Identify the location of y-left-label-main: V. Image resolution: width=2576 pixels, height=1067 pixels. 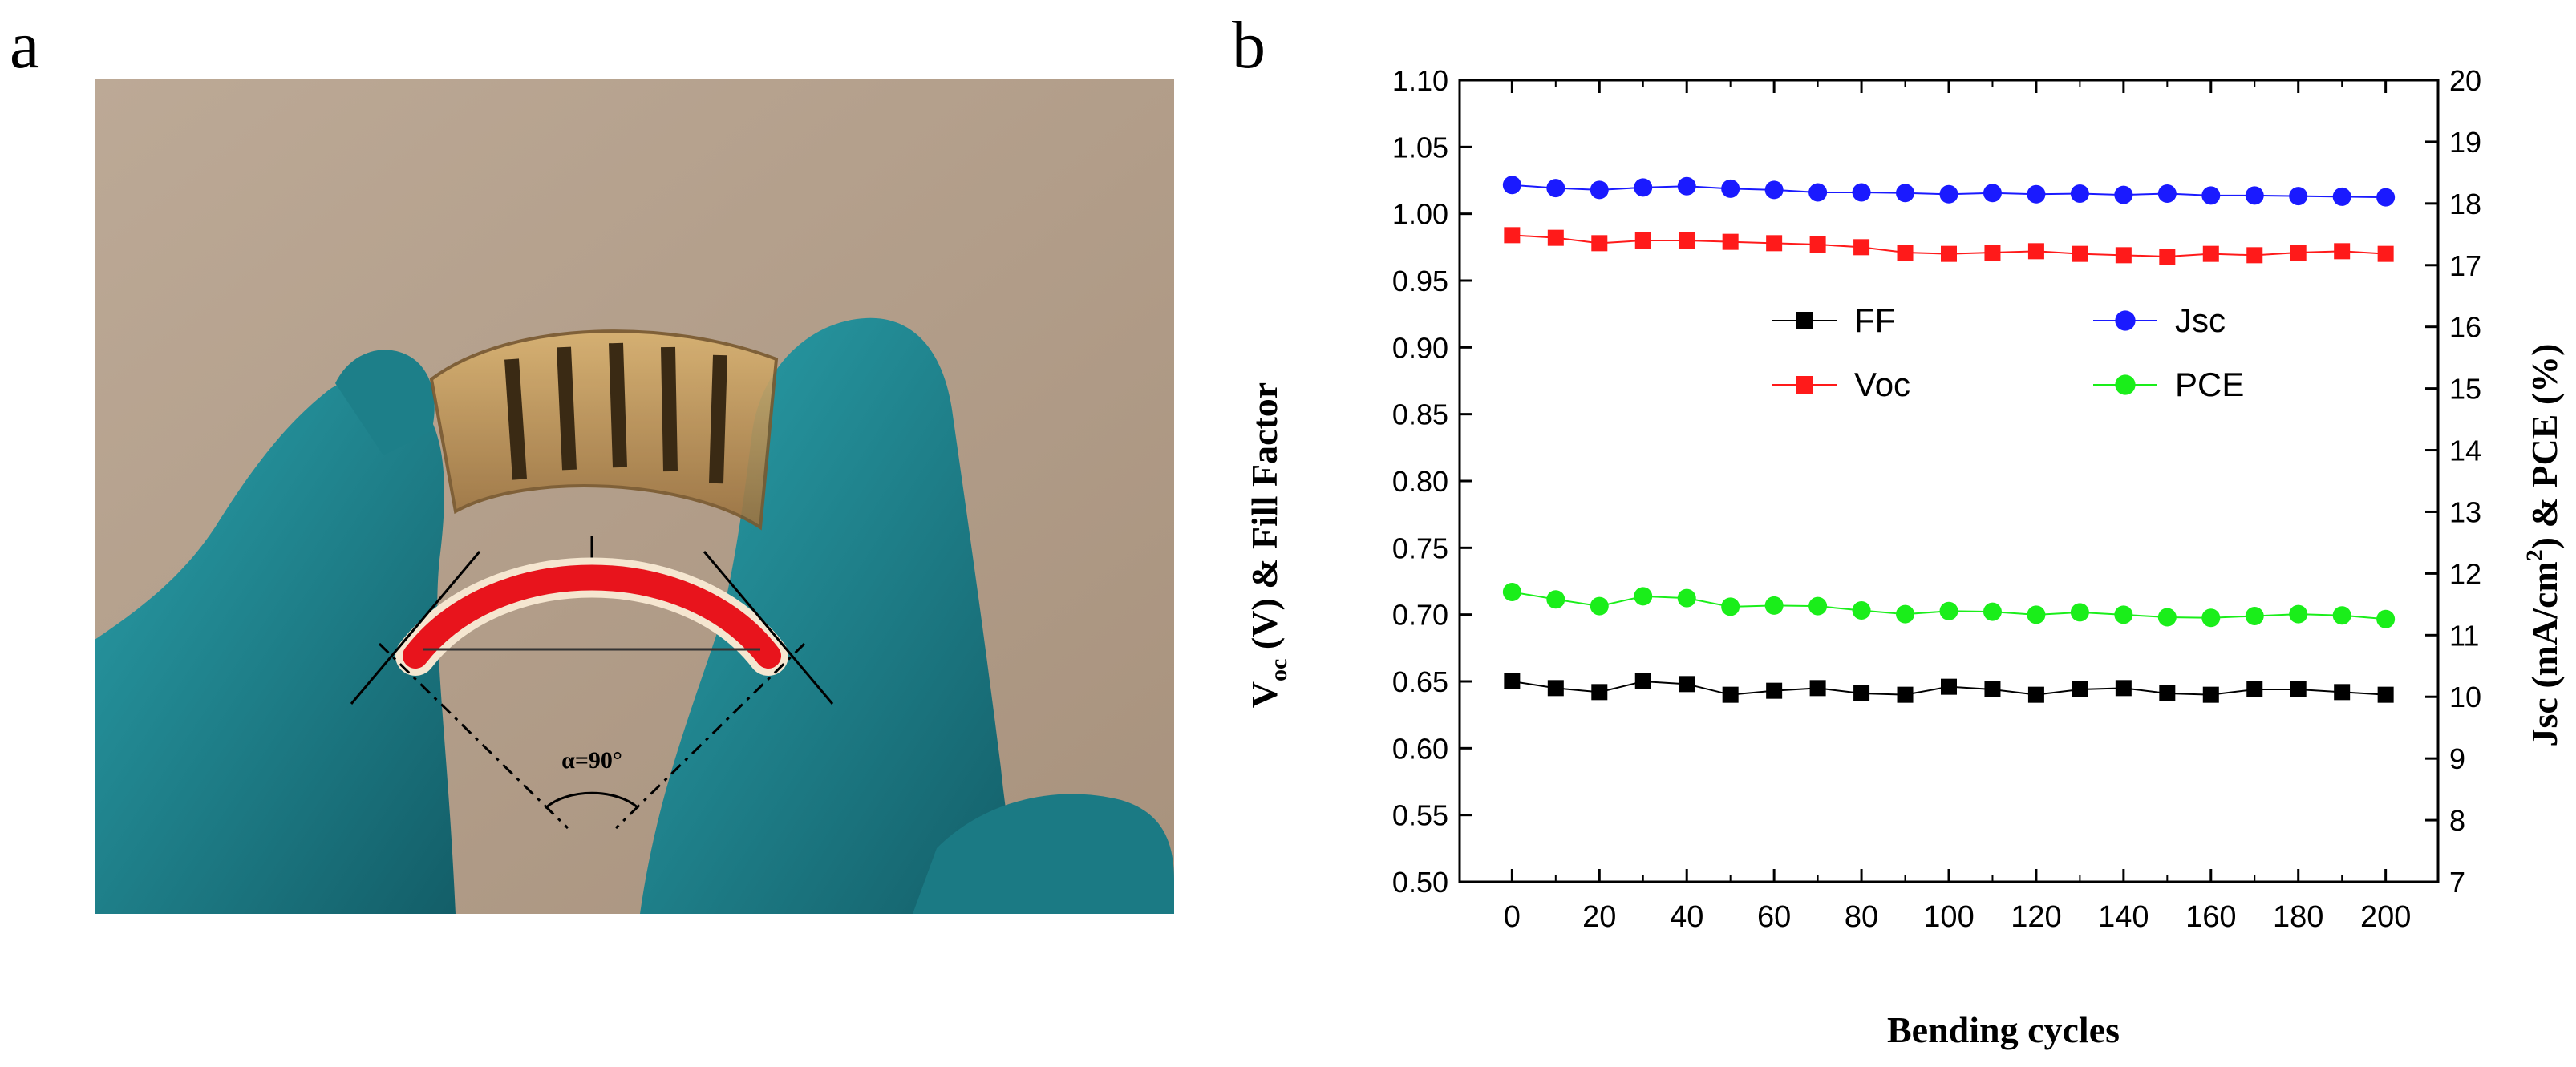
(1264, 694).